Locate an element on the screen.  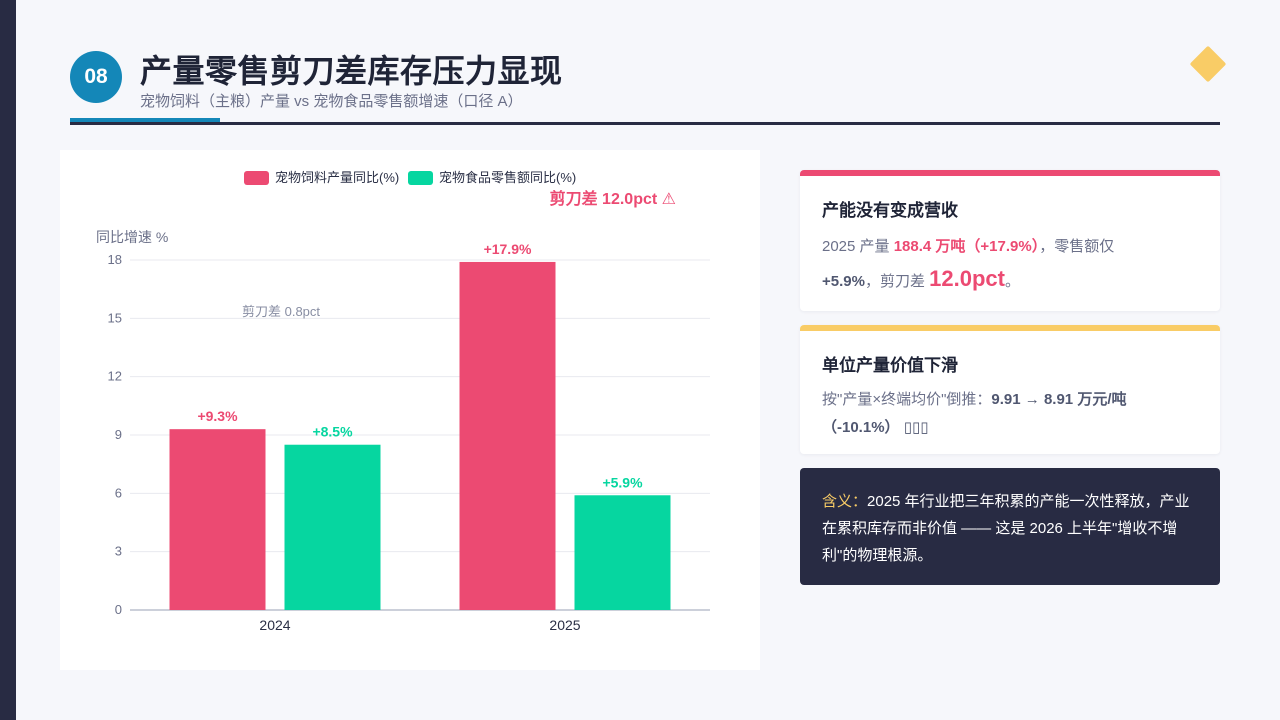
card-text: 按"产量×终端均价"倒推： is located at coordinates (907, 399).